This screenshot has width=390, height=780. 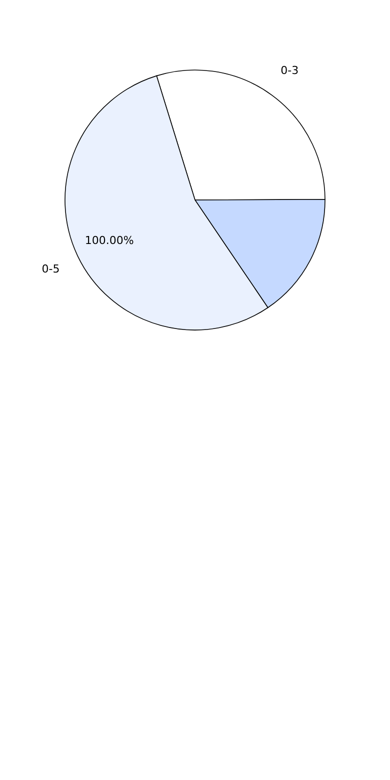 What do you see at coordinates (109, 241) in the screenshot?
I see `text: 100.00%` at bounding box center [109, 241].